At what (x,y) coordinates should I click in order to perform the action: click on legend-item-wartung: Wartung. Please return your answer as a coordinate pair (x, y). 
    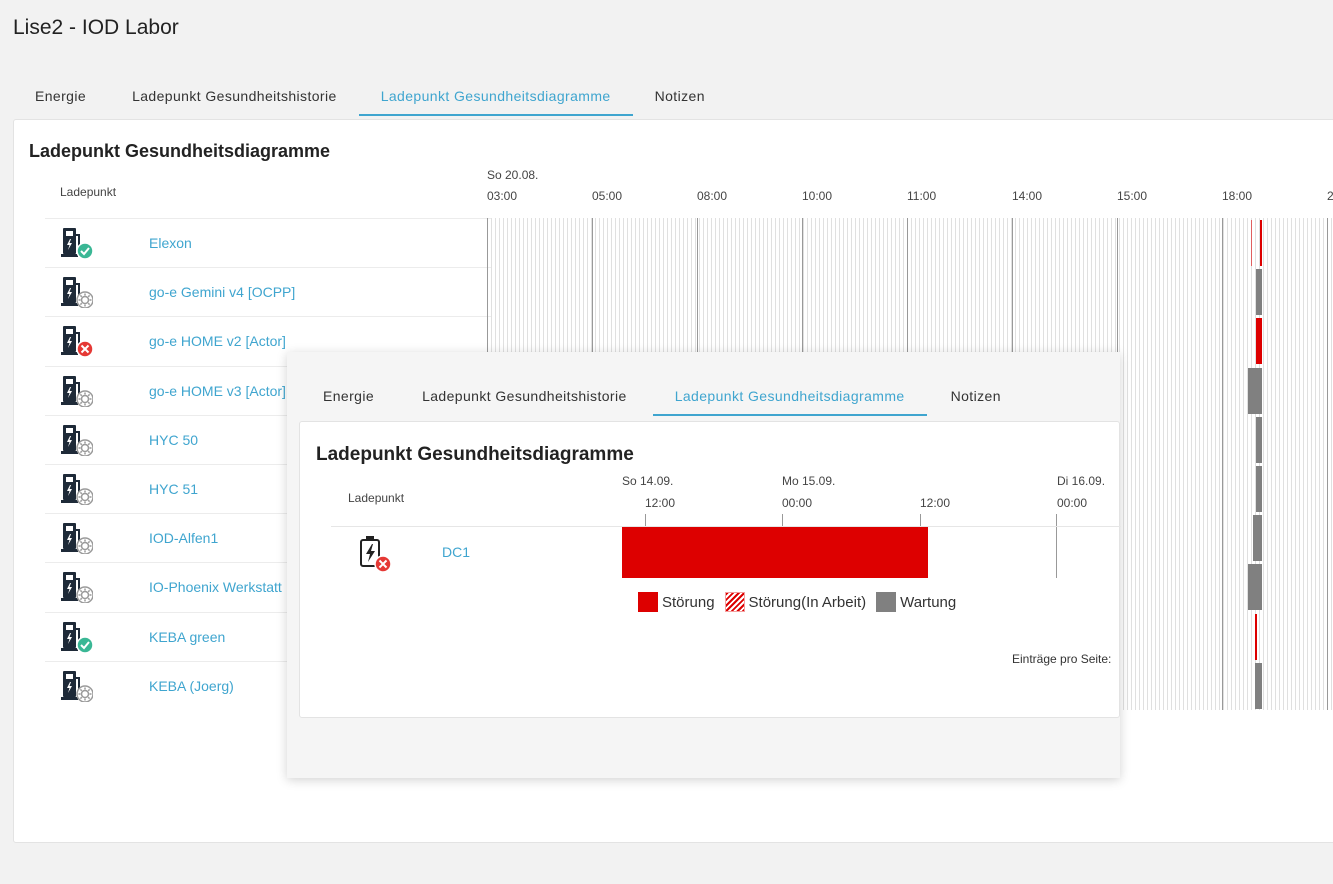
    Looking at the image, I should click on (916, 602).